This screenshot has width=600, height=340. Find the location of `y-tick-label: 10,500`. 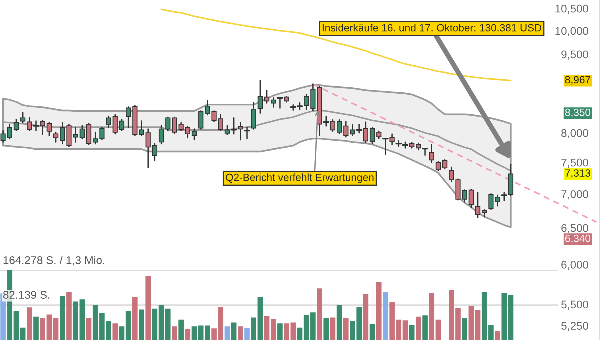

y-tick-label: 10,500 is located at coordinates (572, 9).